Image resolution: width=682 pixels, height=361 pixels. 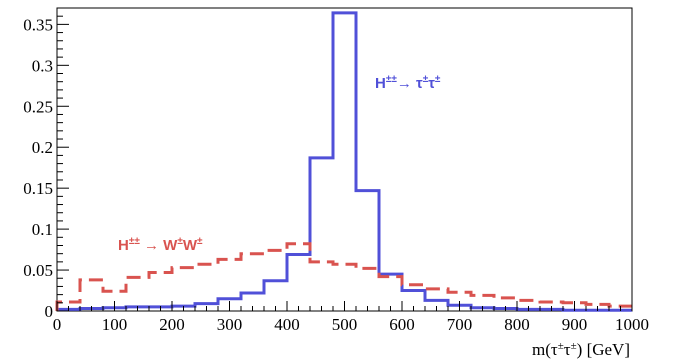 I want to click on y-tick-label: 0.15, so click(x=38, y=188).